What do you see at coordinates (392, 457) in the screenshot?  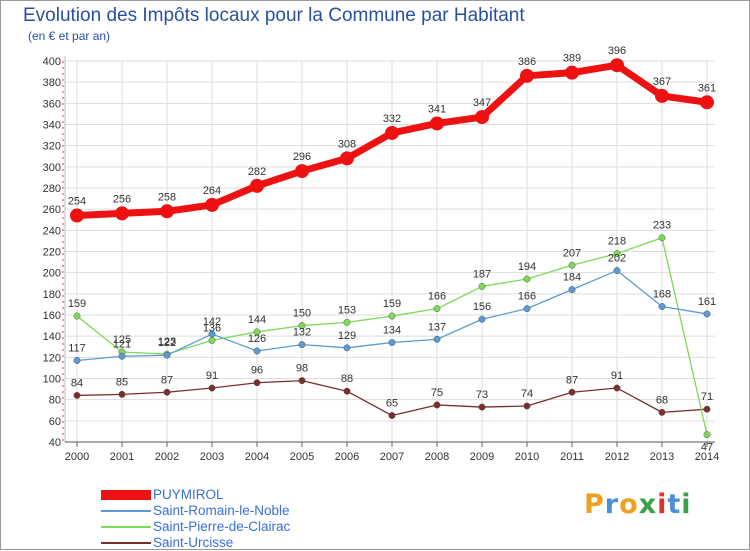 I see `x-tick-label: 2007` at bounding box center [392, 457].